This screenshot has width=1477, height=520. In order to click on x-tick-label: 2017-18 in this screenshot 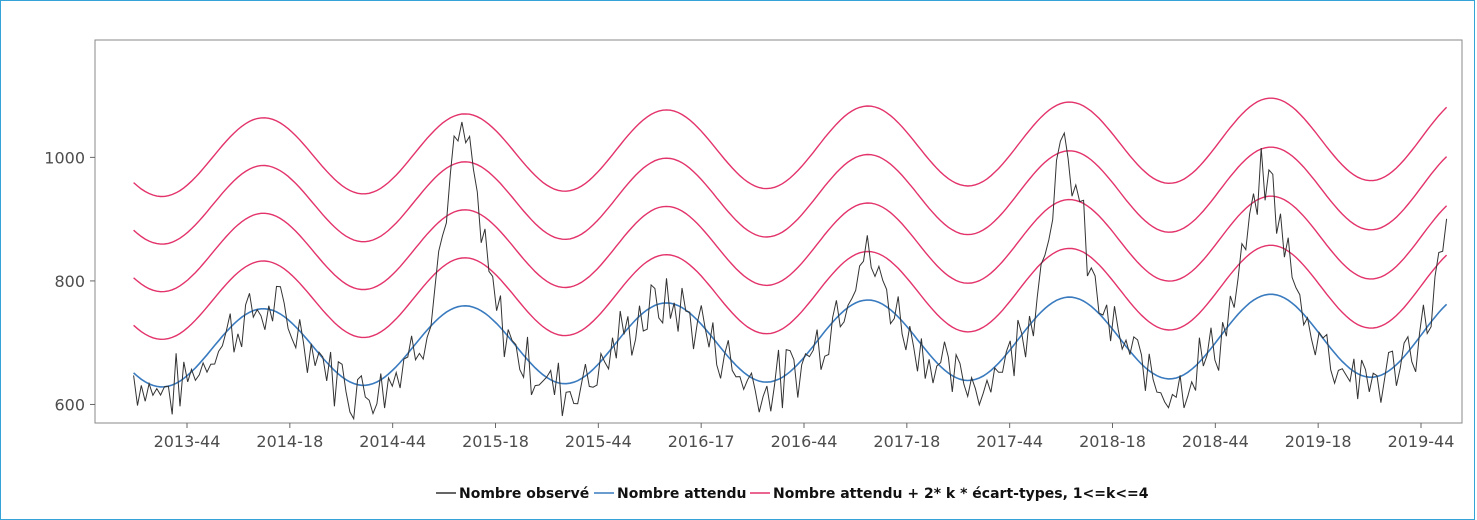, I will do `click(906, 441)`.